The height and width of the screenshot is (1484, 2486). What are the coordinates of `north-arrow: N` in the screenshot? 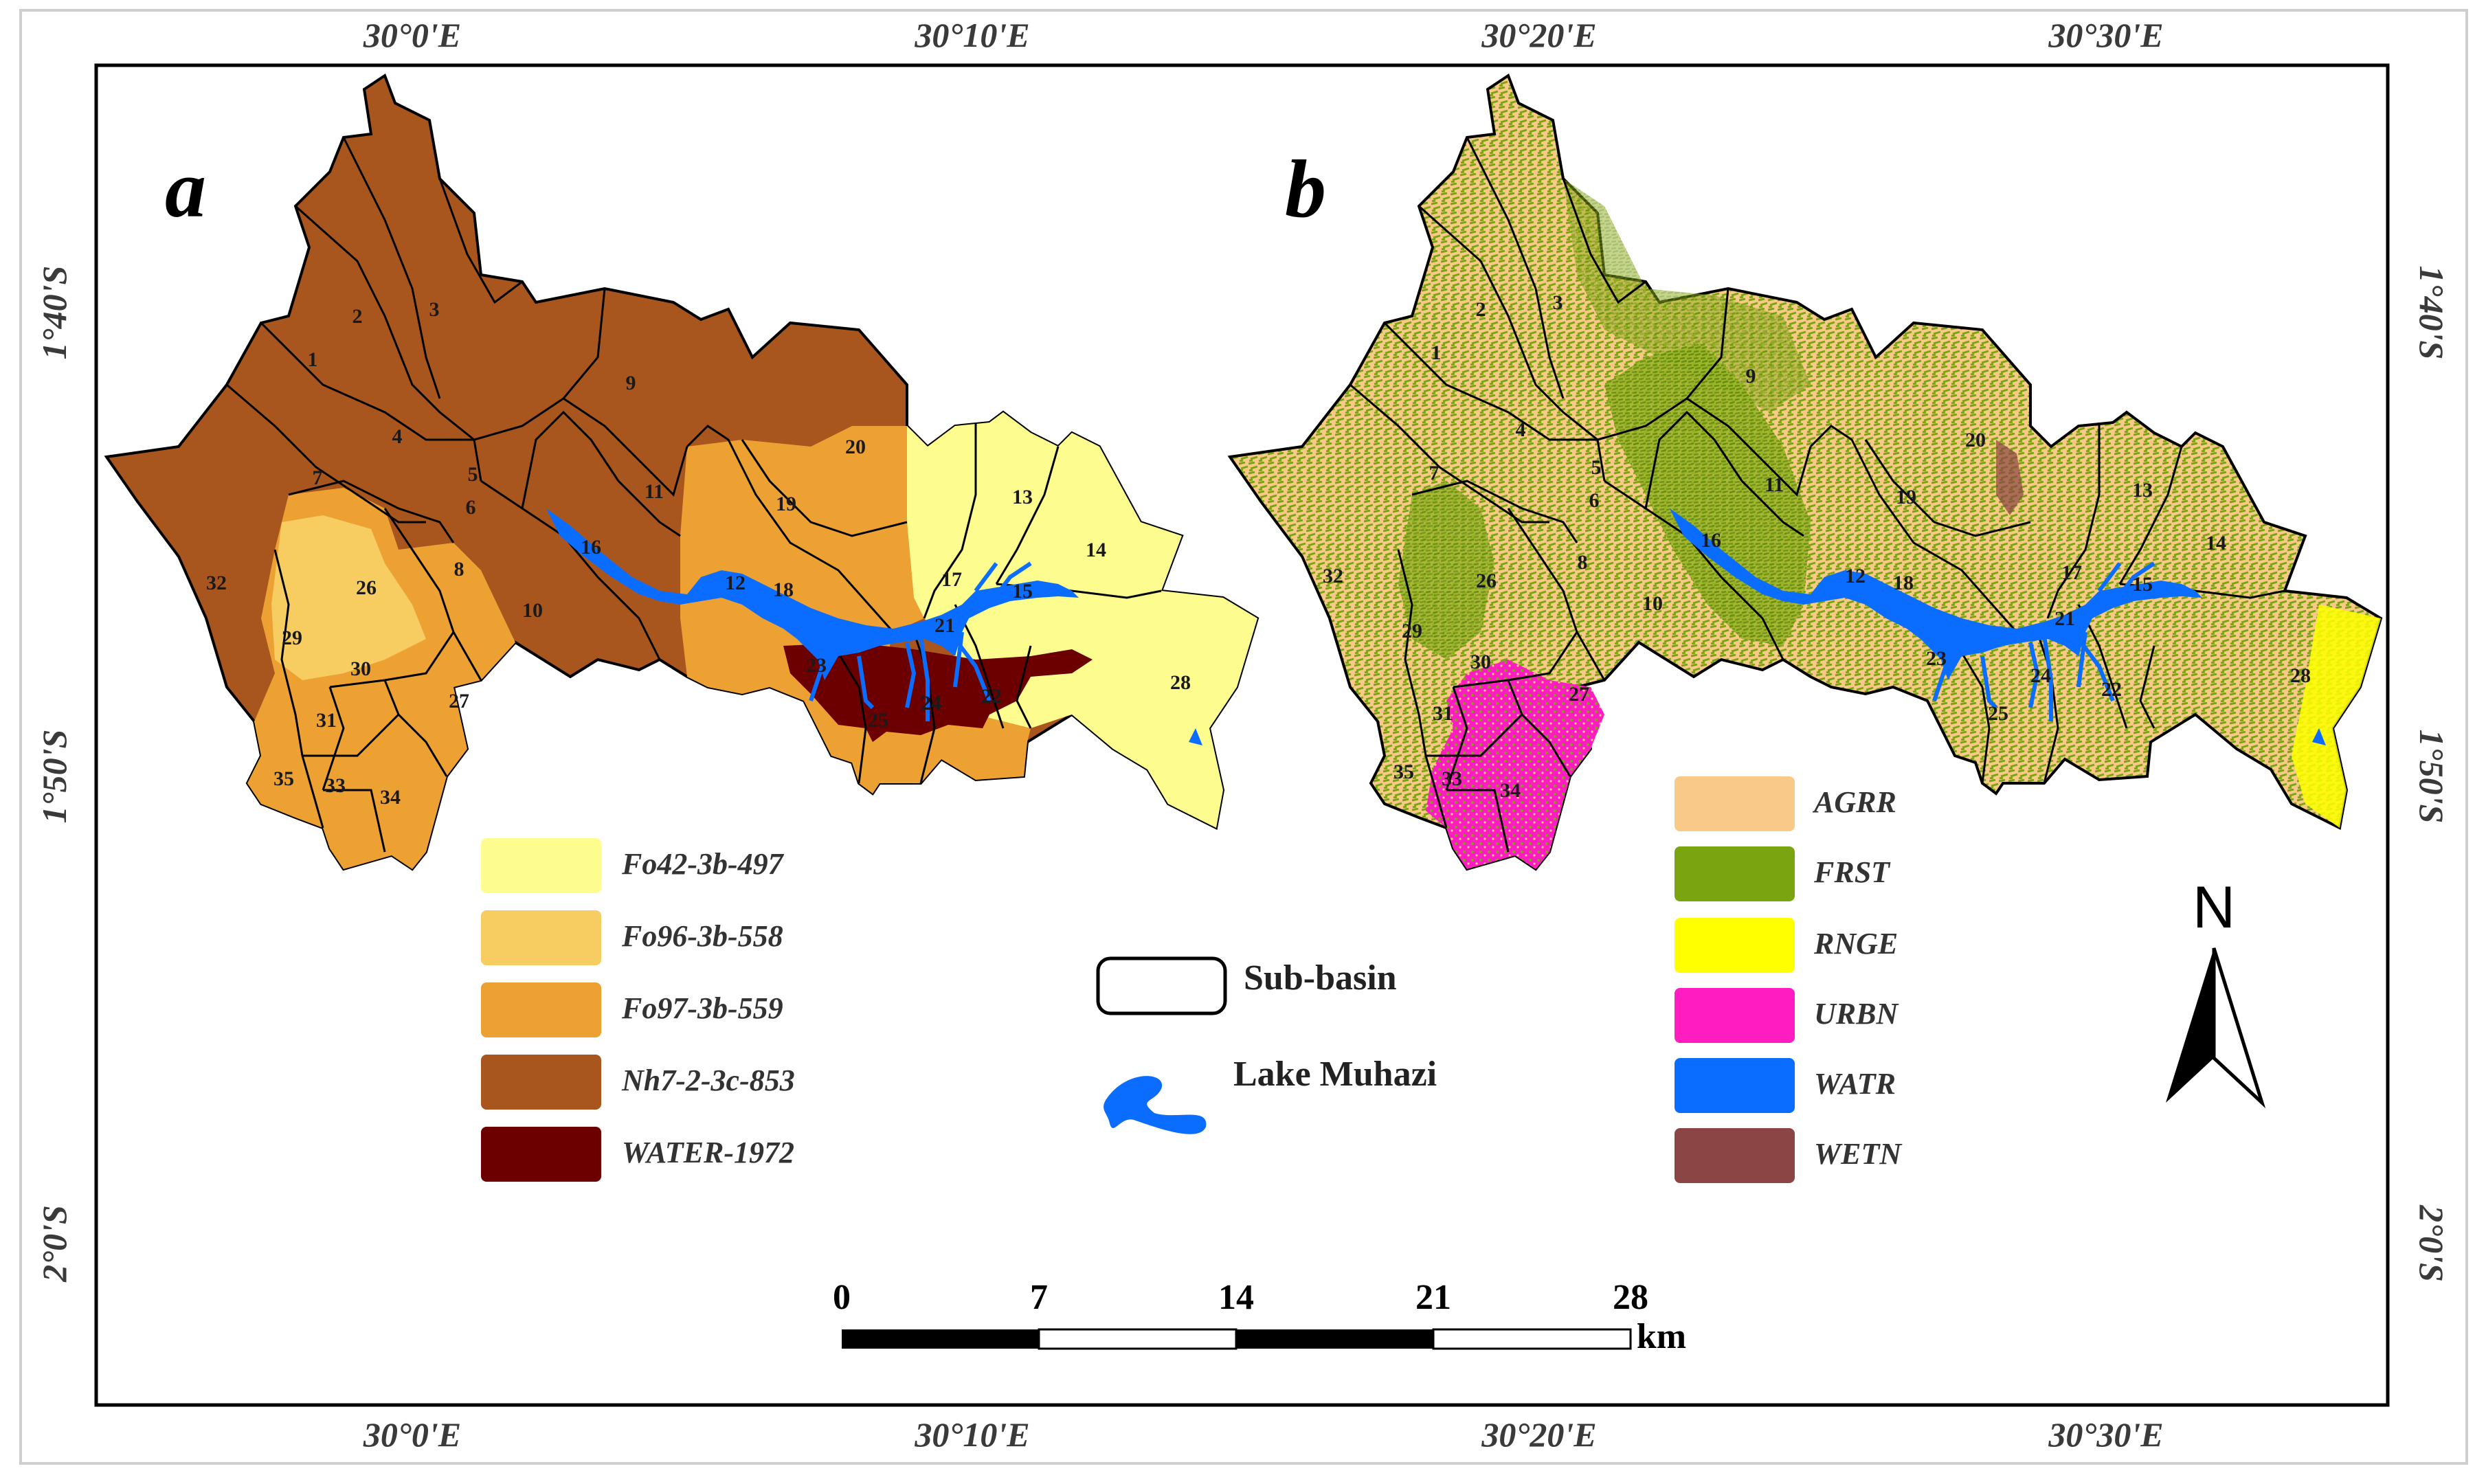 It's located at (2216, 992).